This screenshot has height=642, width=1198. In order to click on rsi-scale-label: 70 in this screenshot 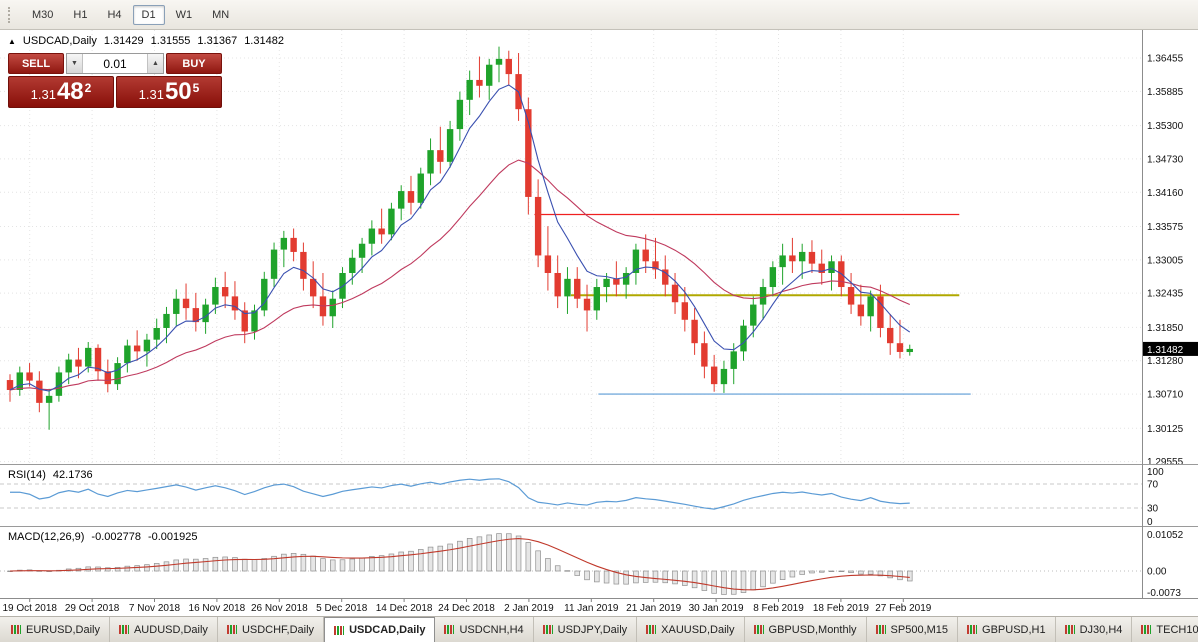, I will do `click(1153, 485)`.